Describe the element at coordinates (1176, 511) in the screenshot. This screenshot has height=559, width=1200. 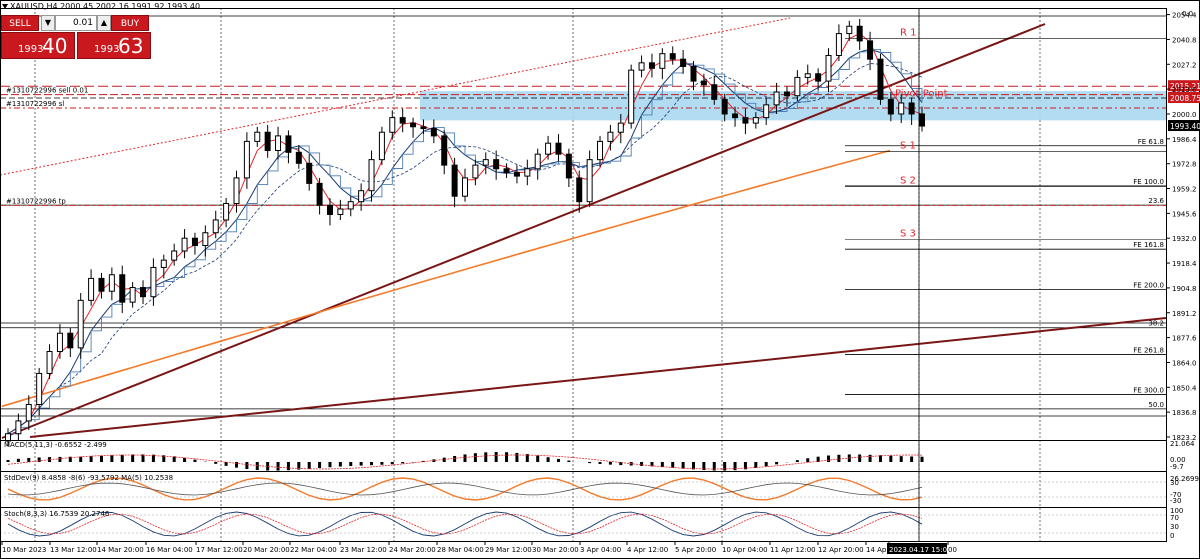
I see `indicator-tick-label: 100` at that location.